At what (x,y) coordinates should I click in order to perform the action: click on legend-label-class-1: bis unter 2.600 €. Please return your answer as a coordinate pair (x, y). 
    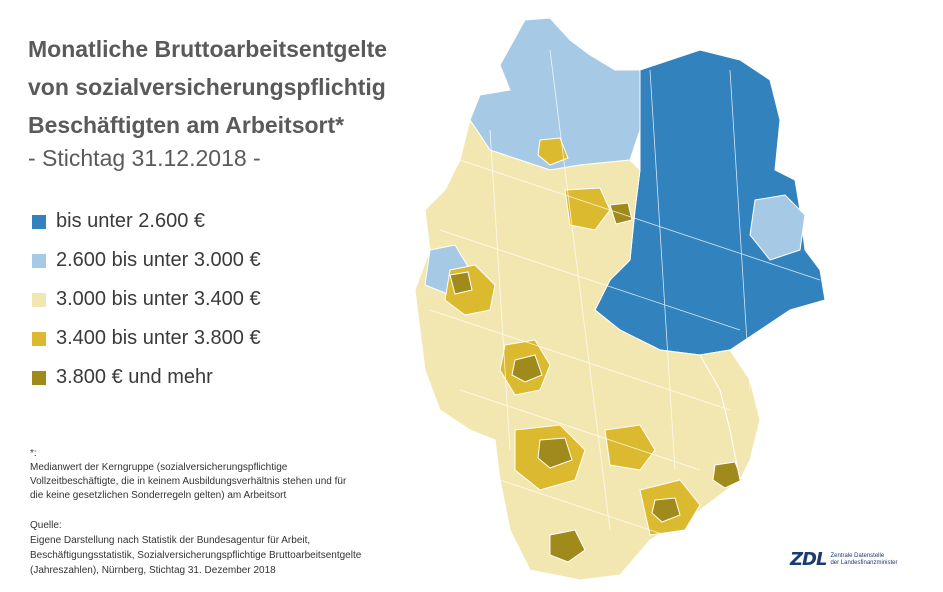
    Looking at the image, I should click on (130, 221).